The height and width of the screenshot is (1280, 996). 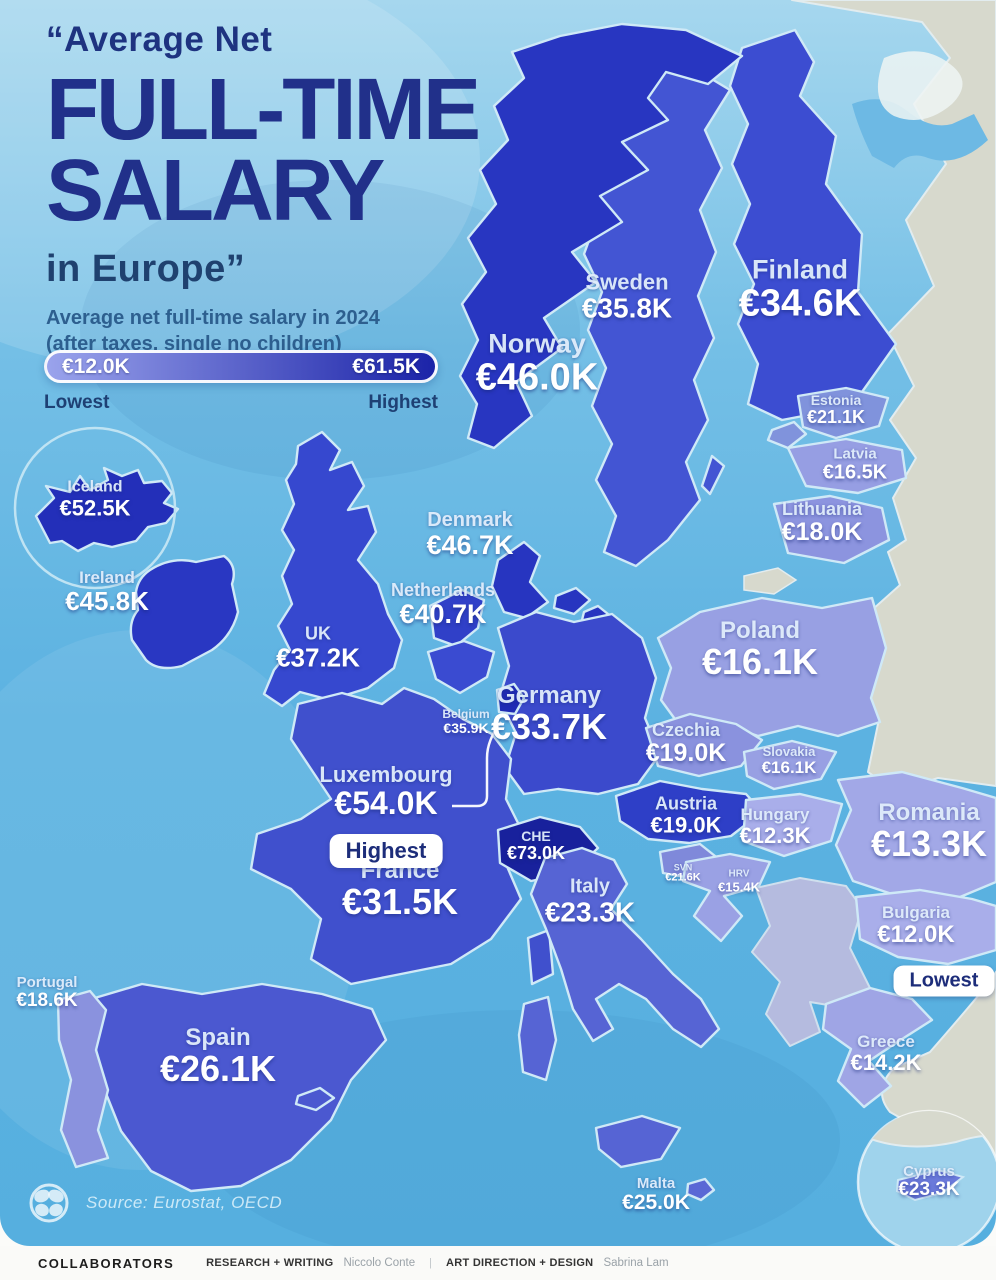 I want to click on title-region-line: in Europe”, so click(x=146, y=268).